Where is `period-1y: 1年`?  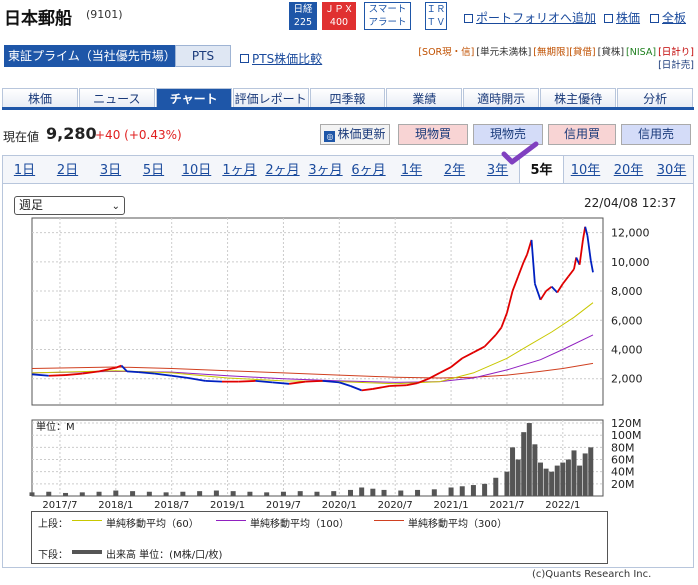
period-1y: 1年 is located at coordinates (411, 170).